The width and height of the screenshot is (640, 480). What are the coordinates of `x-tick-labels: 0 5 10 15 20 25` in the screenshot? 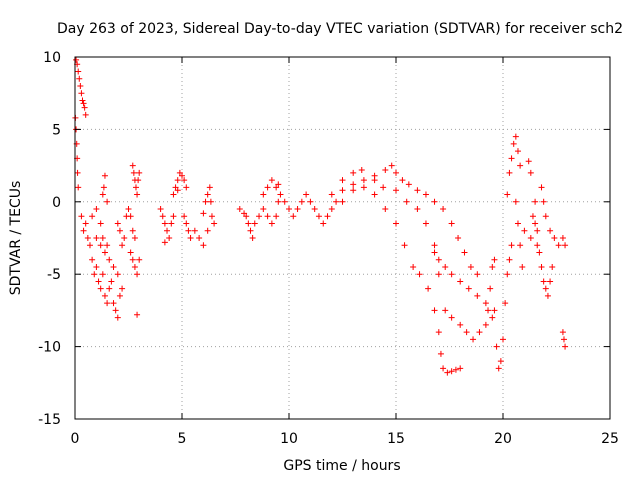 It's located at (345, 439).